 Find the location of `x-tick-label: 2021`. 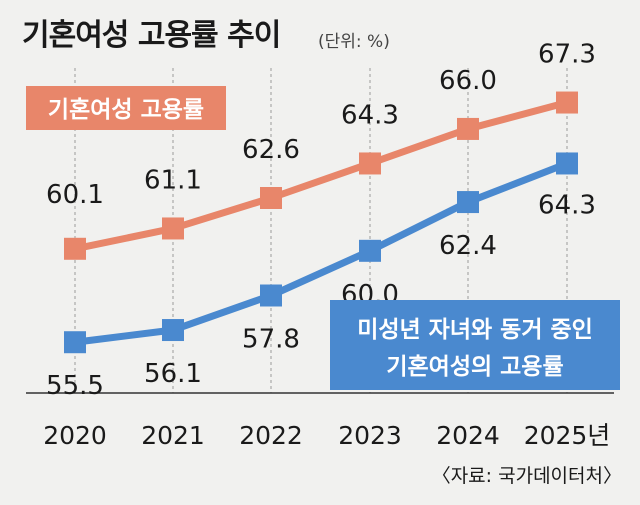

x-tick-label: 2021 is located at coordinates (173, 435).